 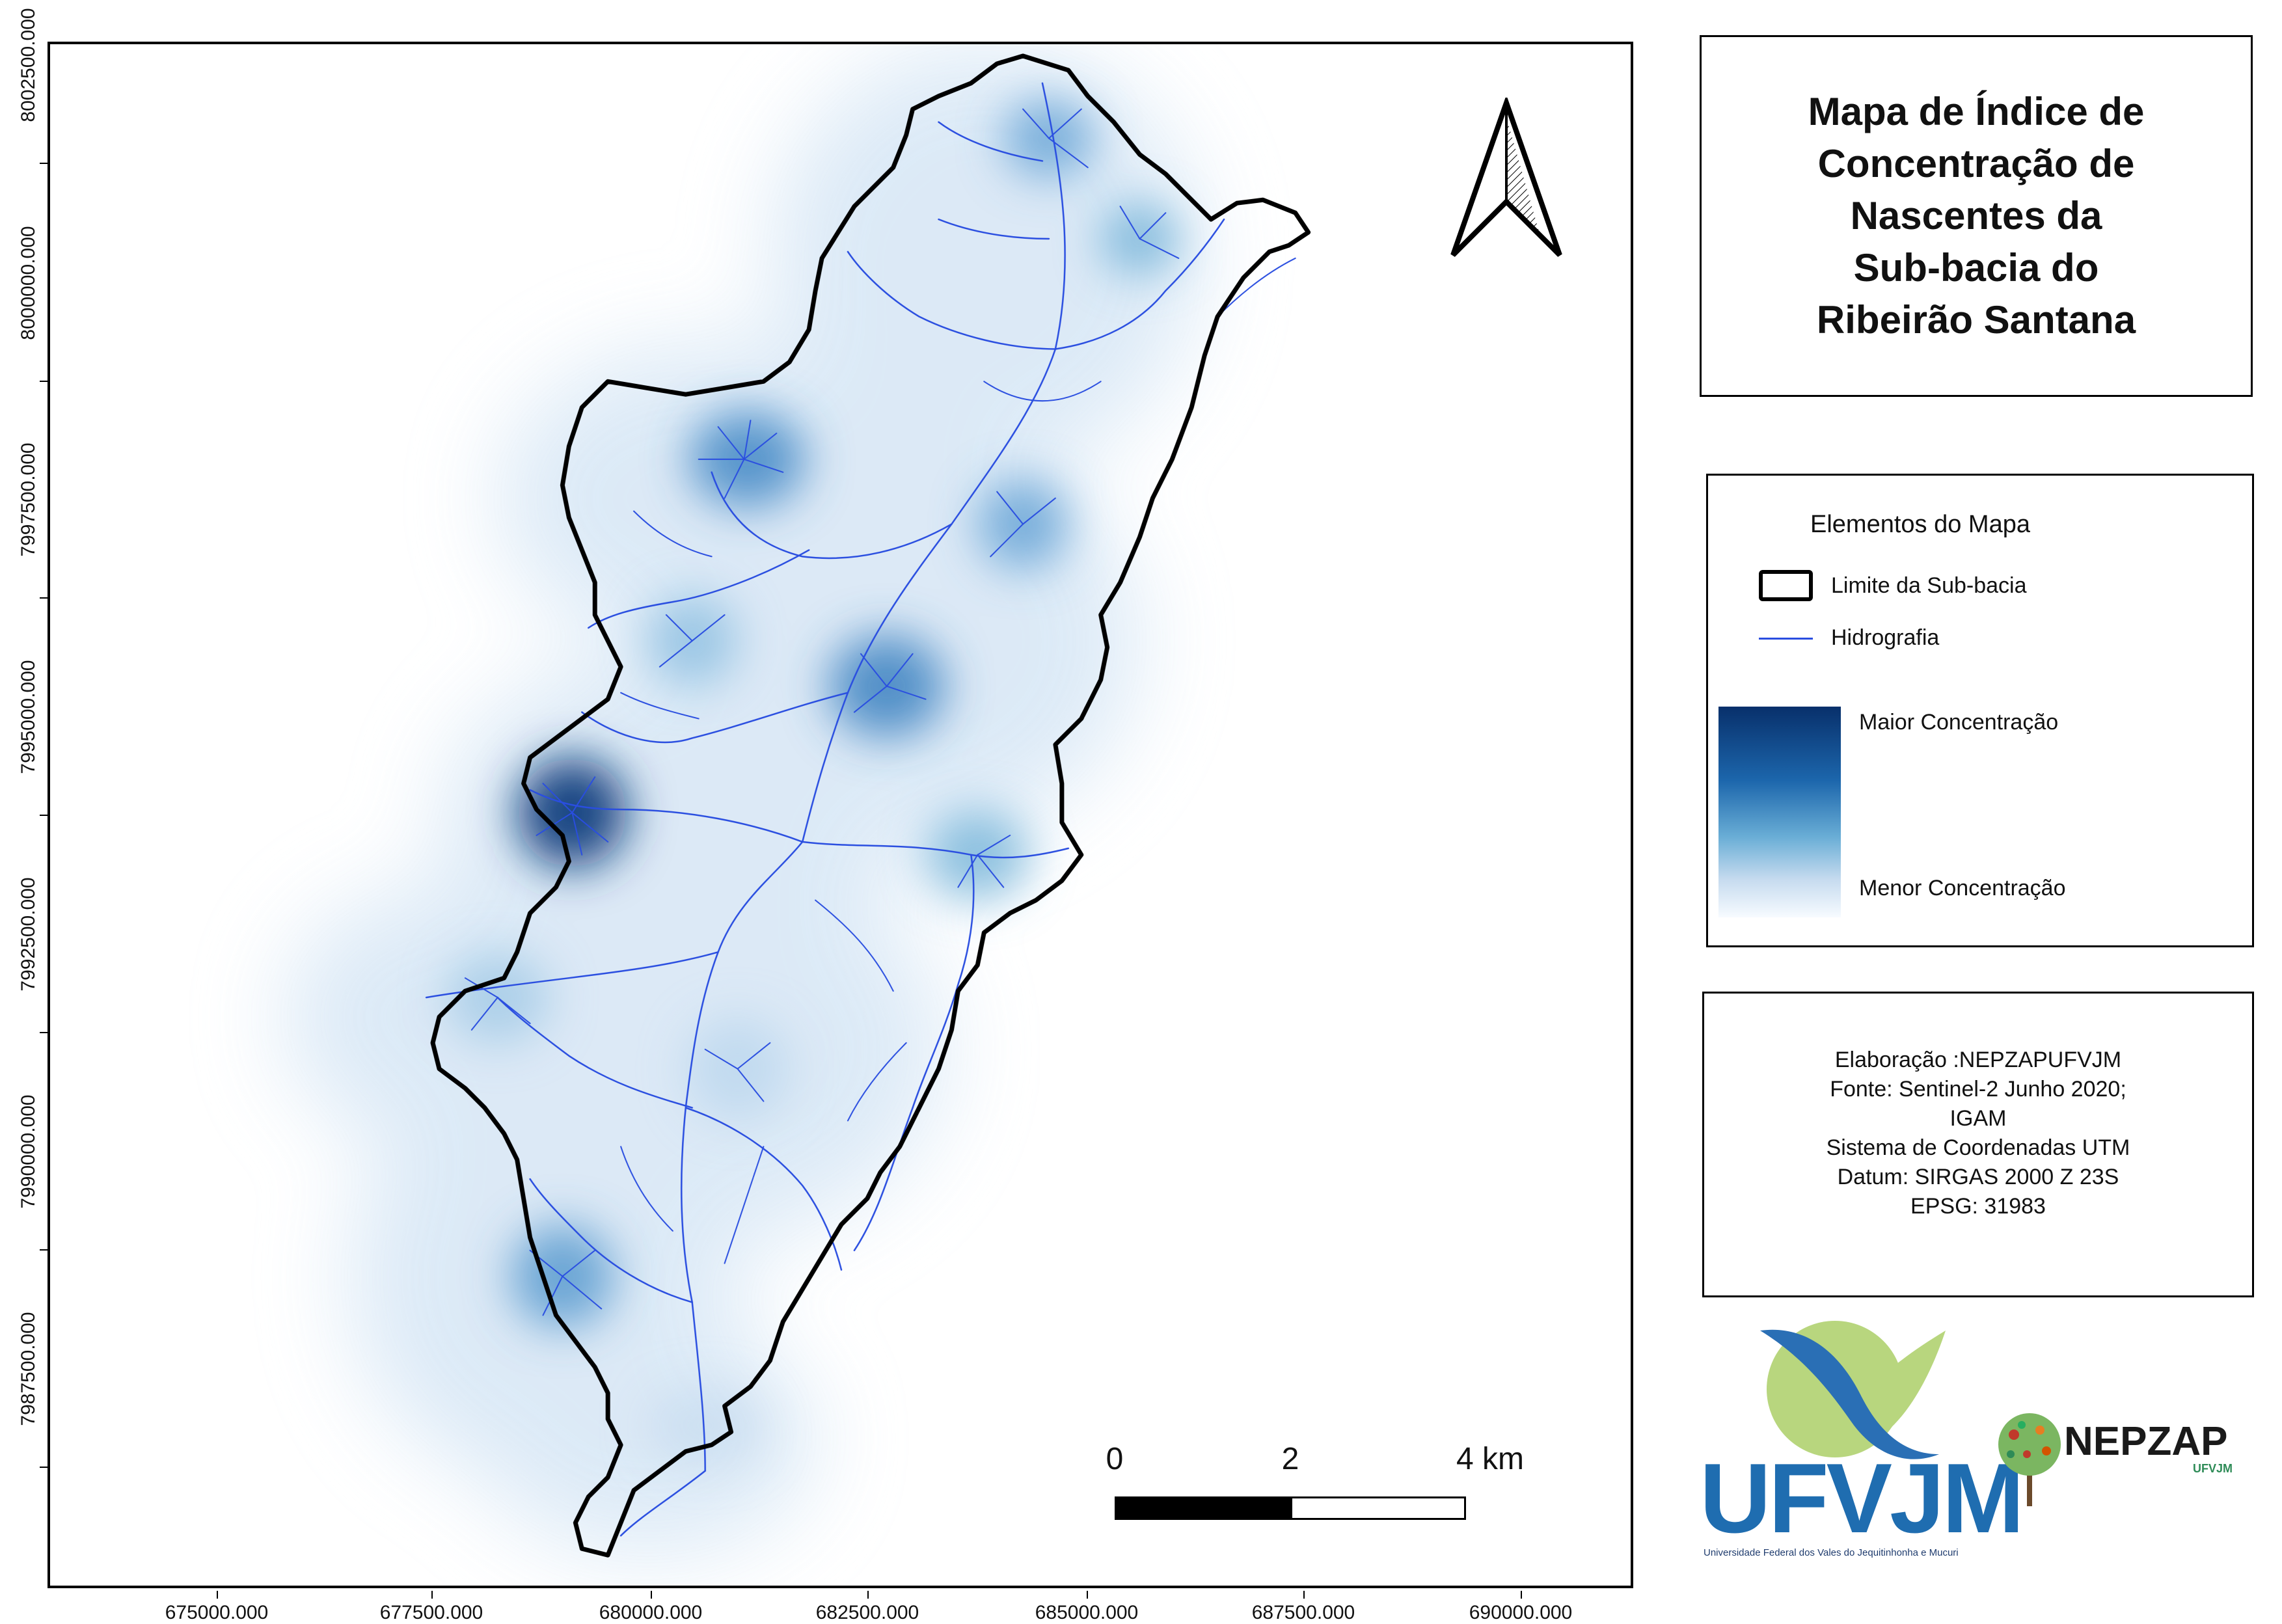 I want to click on credits-line: Datum: SIRGAS 2000 Z 23S, so click(x=1978, y=1177).